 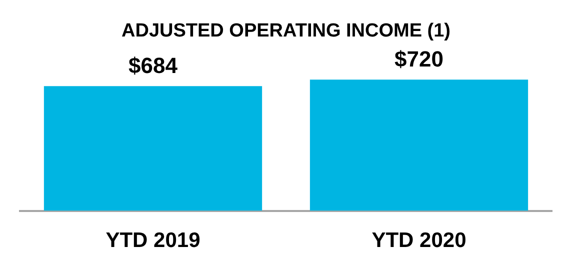 I want to click on data-label: $684, so click(x=153, y=65).